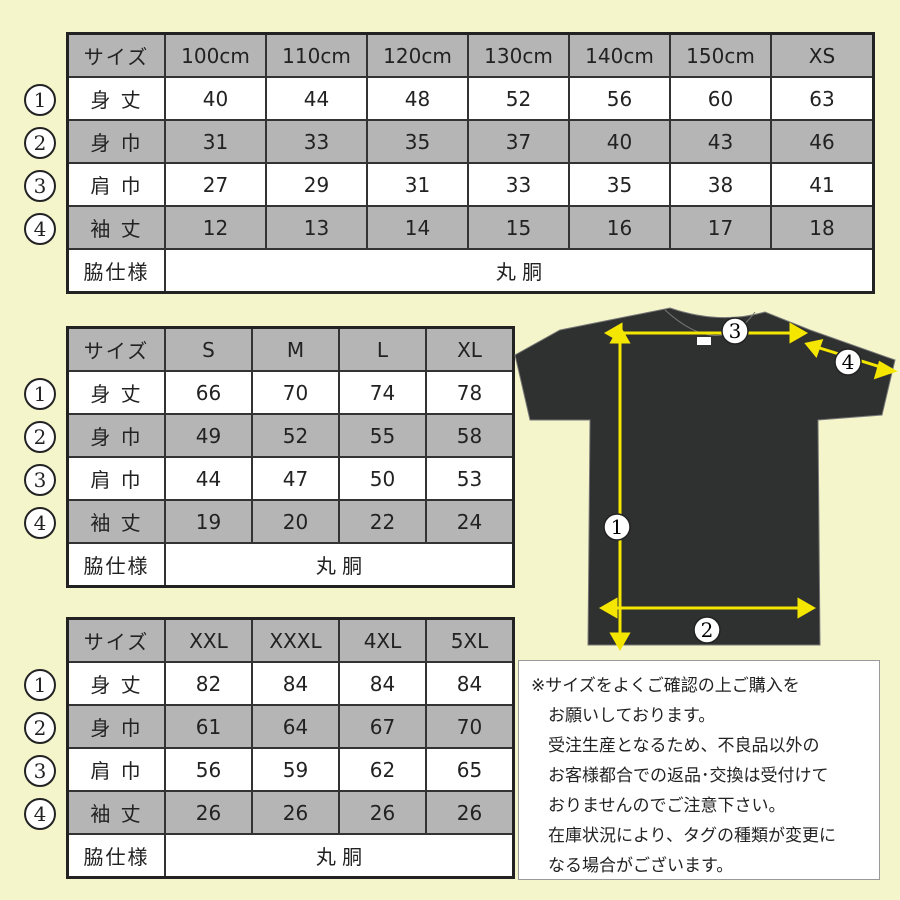 The height and width of the screenshot is (900, 900). Describe the element at coordinates (295, 521) in the screenshot. I see `cell: 20` at that location.